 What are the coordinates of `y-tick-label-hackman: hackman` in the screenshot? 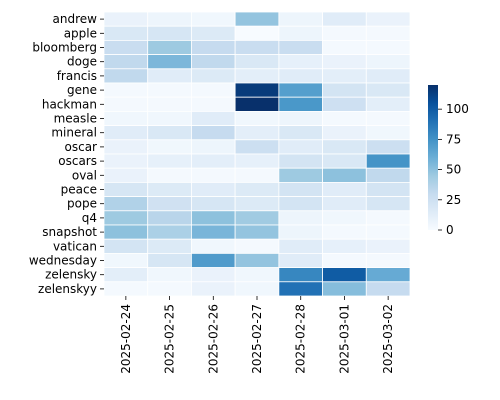 It's located at (69, 104).